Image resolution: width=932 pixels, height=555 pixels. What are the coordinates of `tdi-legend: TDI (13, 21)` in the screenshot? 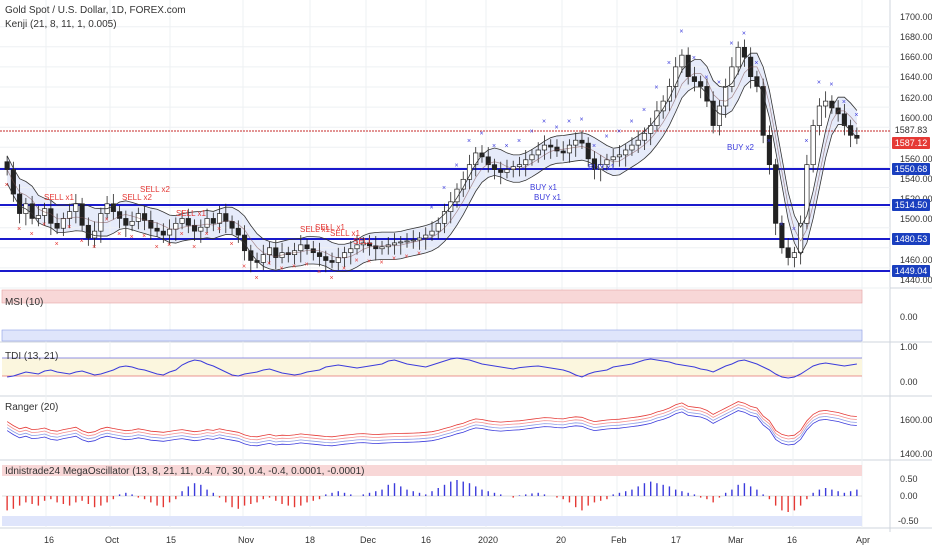 It's located at (31, 356).